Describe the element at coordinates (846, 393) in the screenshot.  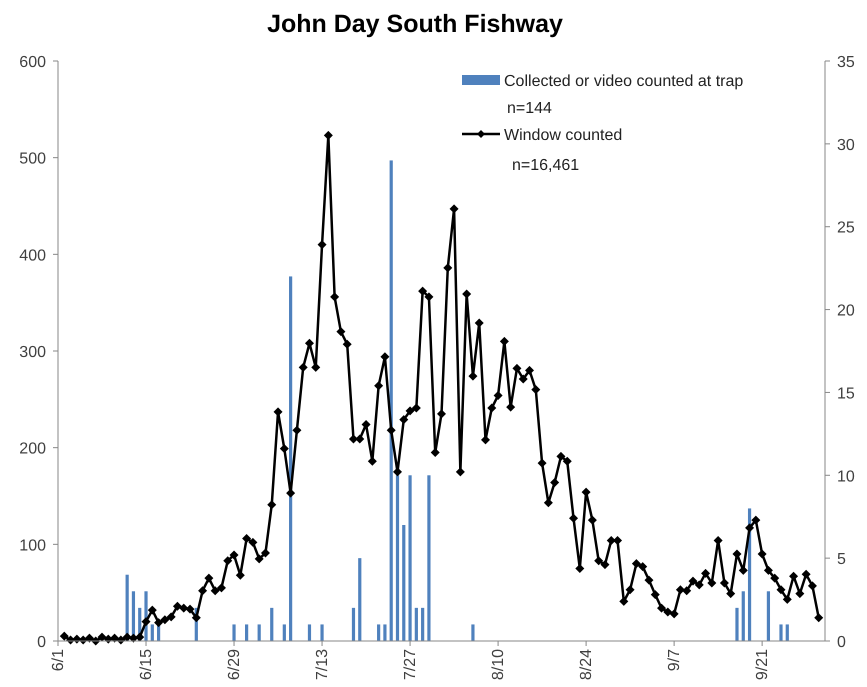
I see `y2-tick-label: 15` at that location.